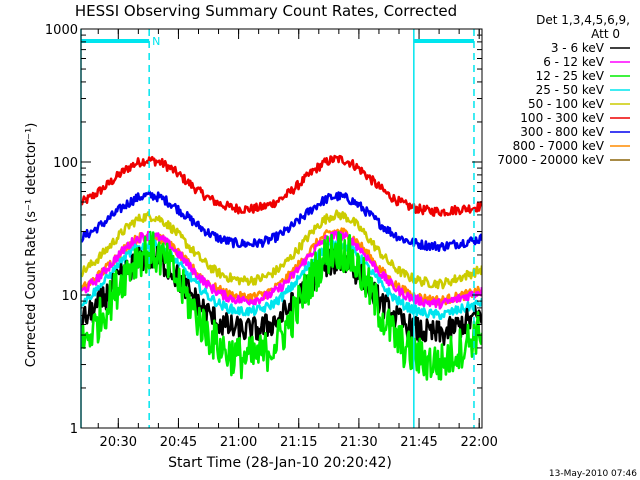 This screenshot has height=480, width=640. What do you see at coordinates (178, 442) in the screenshot?
I see `x-tick-label: 20:45` at bounding box center [178, 442].